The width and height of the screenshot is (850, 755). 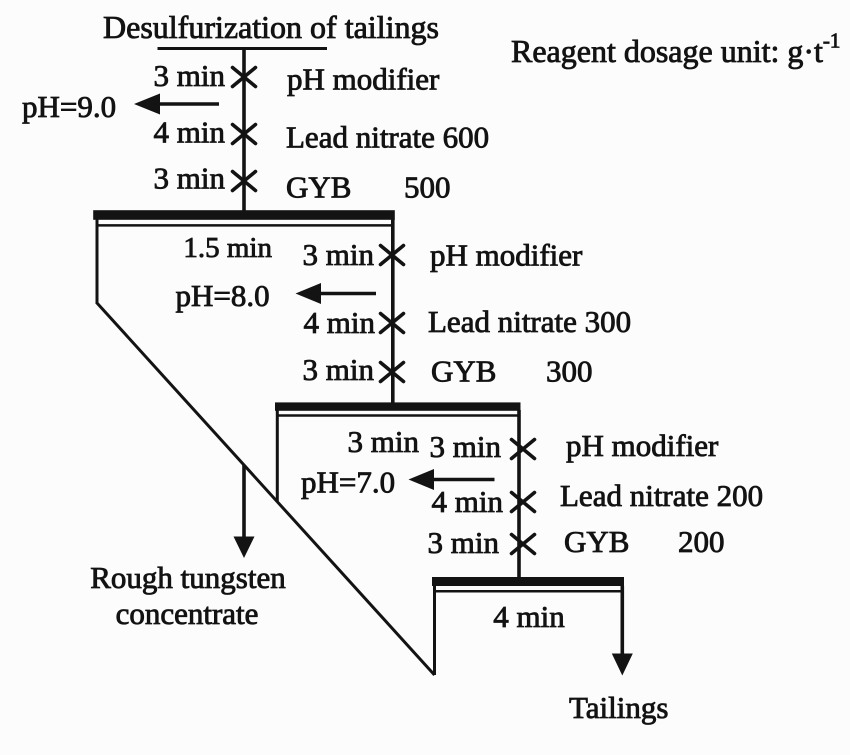 I want to click on svg-text: Lead nitrate 300, so click(x=529, y=321).